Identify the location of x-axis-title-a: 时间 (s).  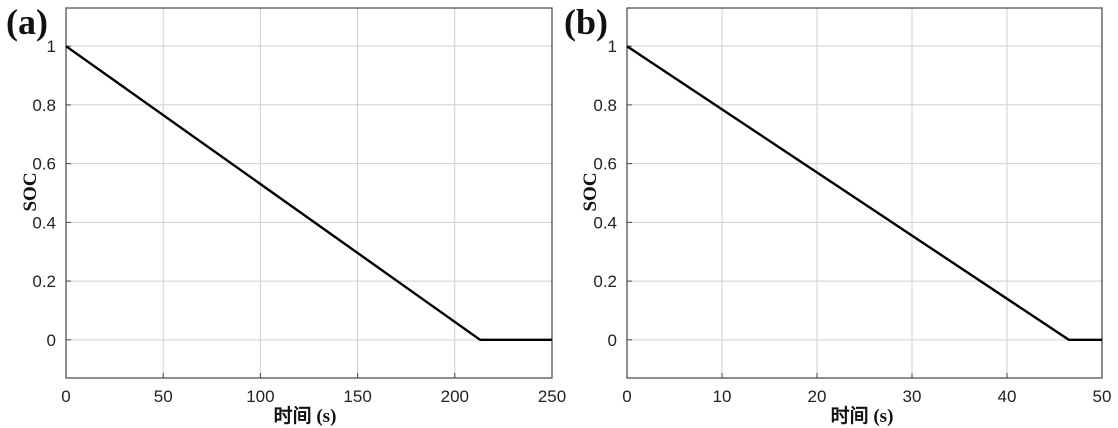
(305, 416).